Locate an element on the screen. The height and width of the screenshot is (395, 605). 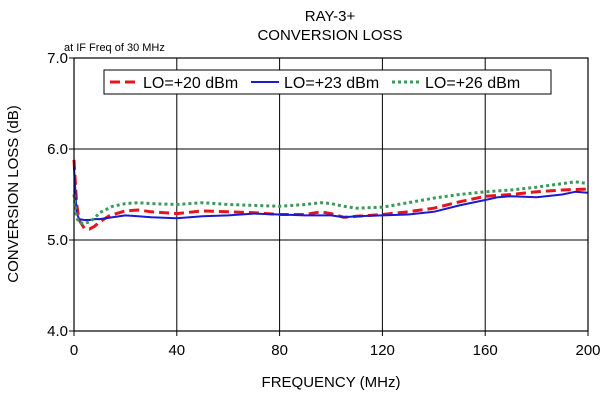
y-tick-label: 4.0 is located at coordinates (57, 331).